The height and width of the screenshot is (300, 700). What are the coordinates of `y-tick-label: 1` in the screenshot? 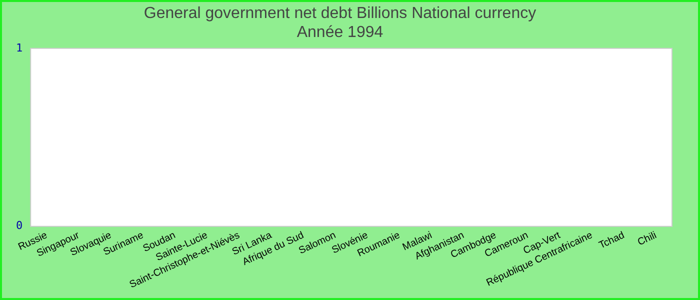 It's located at (19, 47).